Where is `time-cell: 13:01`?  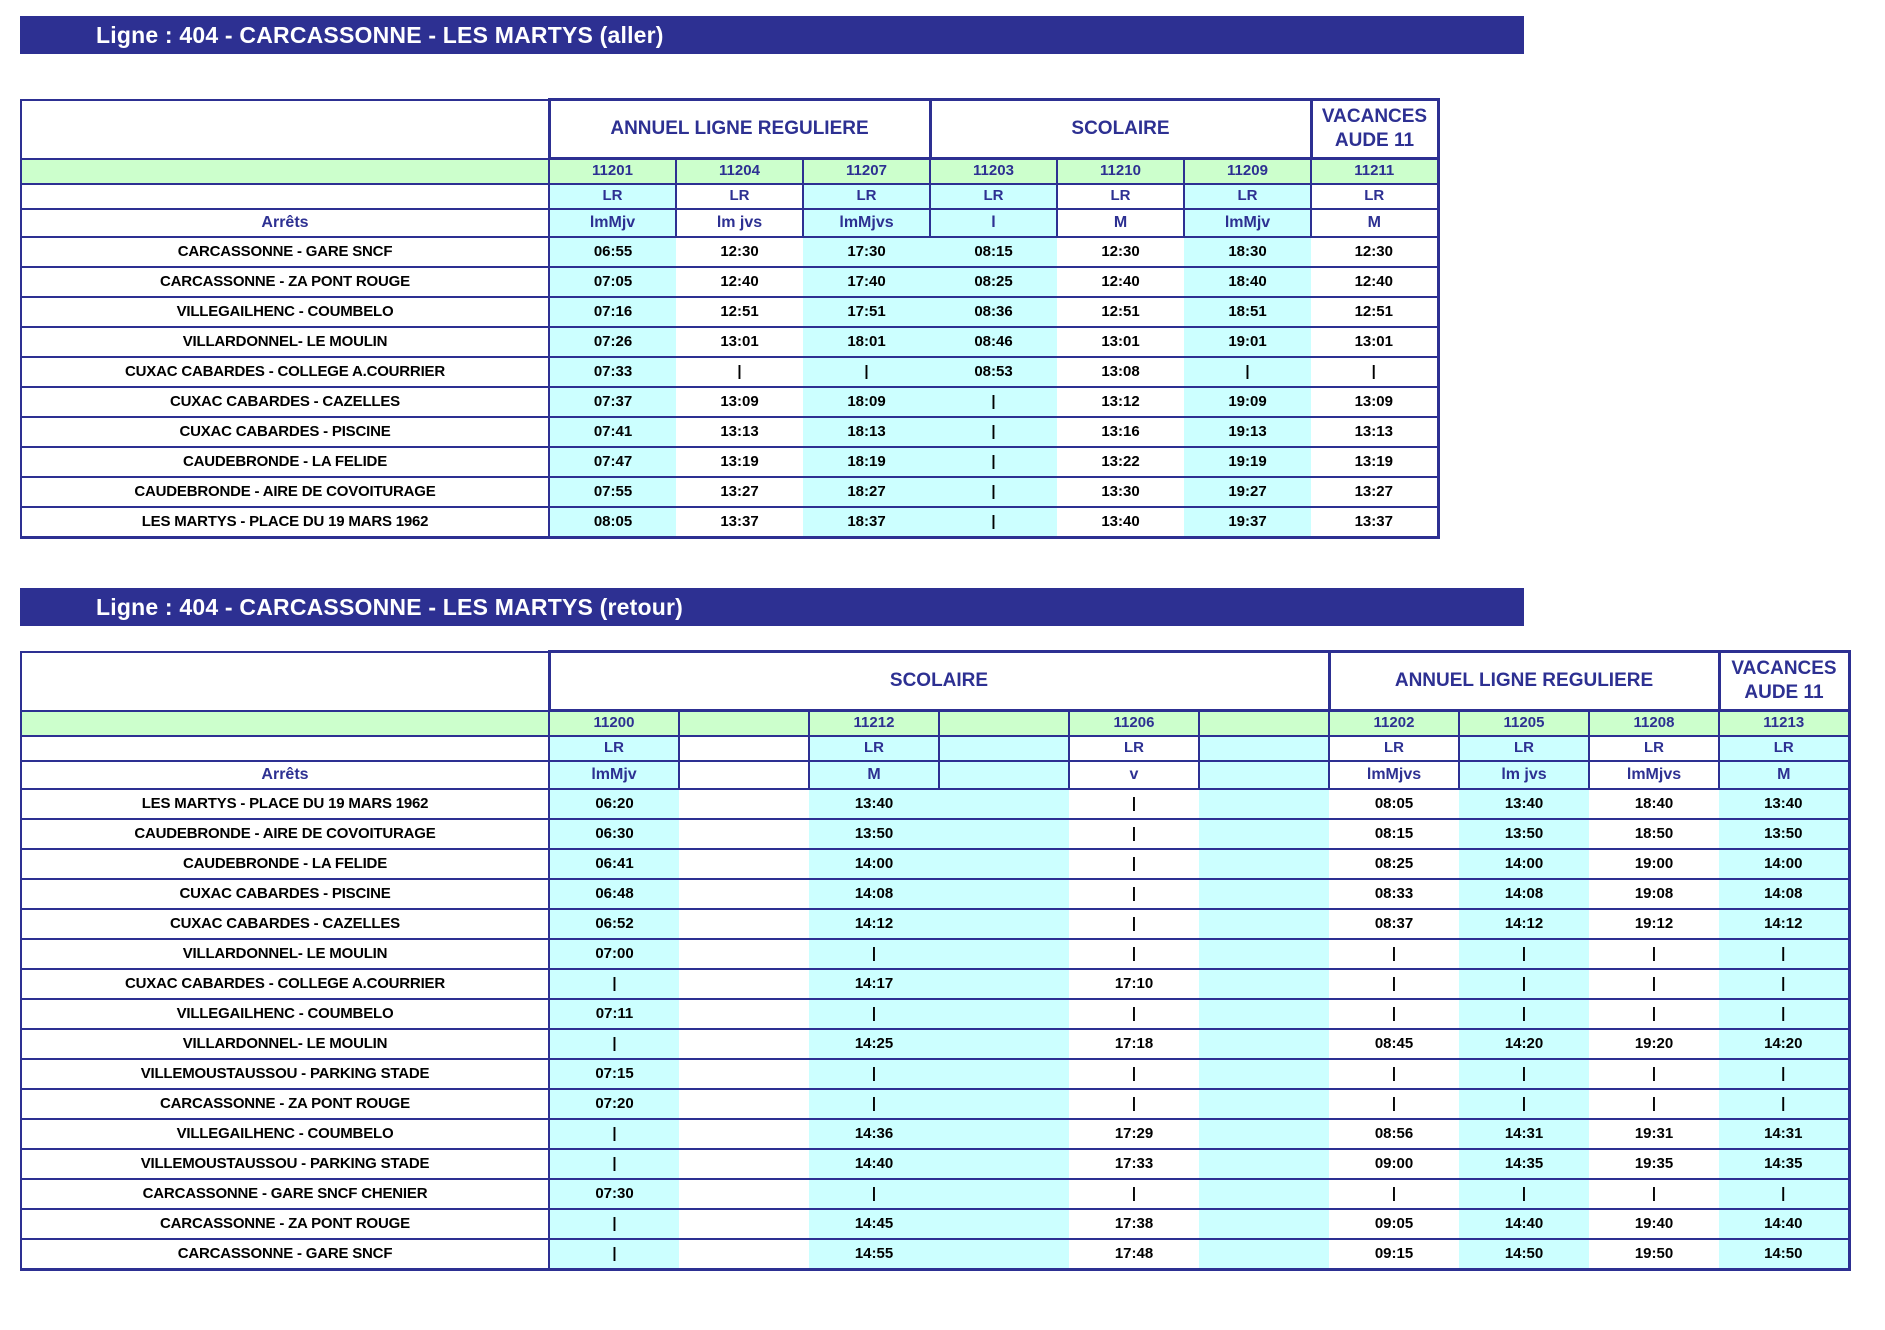
time-cell: 13:01 is located at coordinates (1375, 342).